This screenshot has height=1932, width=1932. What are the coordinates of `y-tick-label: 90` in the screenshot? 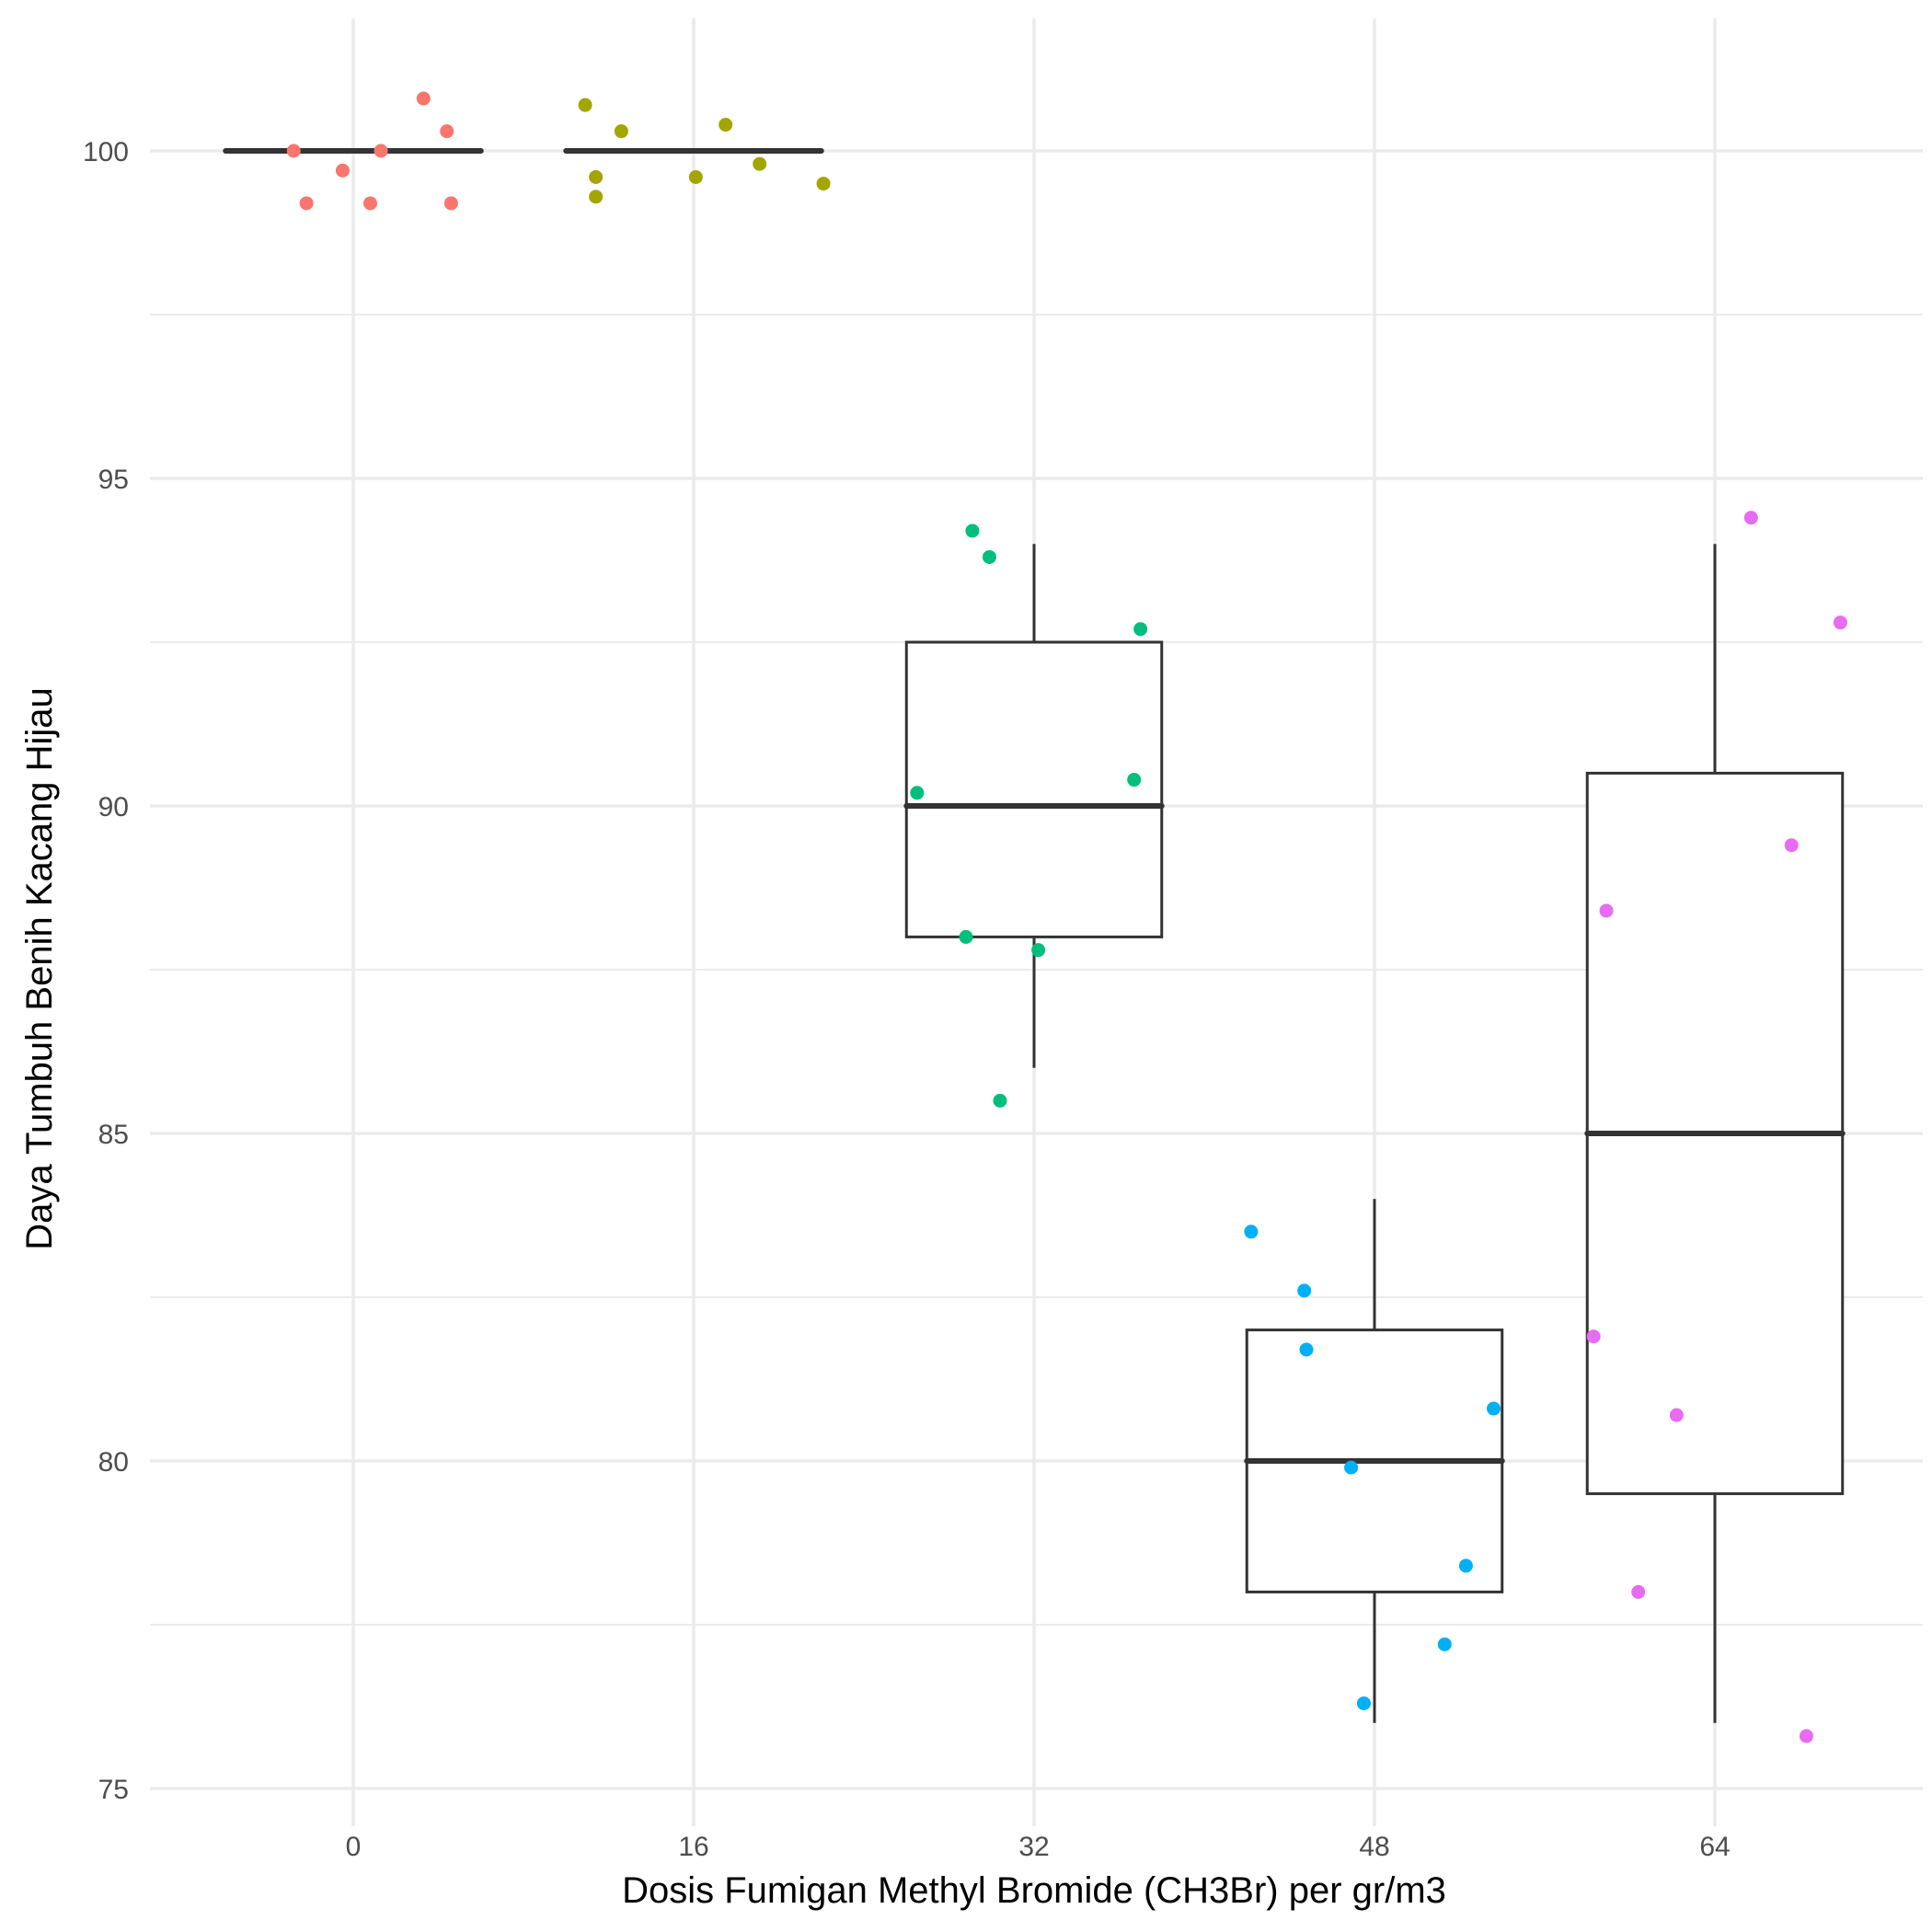 It's located at (113, 807).